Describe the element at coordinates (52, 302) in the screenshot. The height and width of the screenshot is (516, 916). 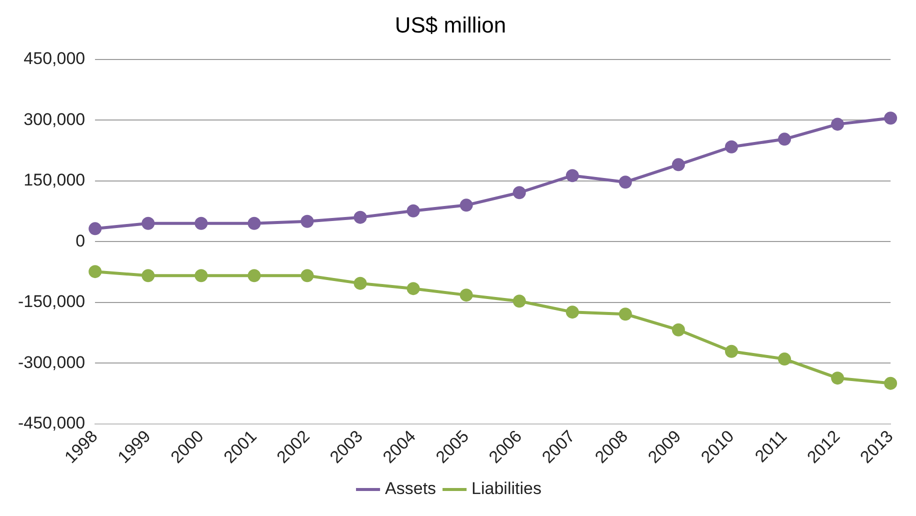
I see `y-tick-label: -150,000` at that location.